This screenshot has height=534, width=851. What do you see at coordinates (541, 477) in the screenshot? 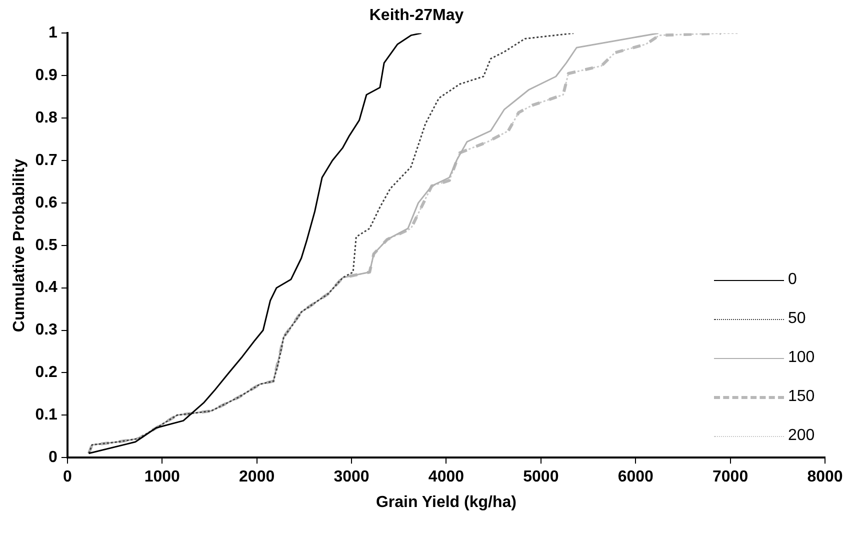
I see `x-tick-label: 5000` at bounding box center [541, 477].